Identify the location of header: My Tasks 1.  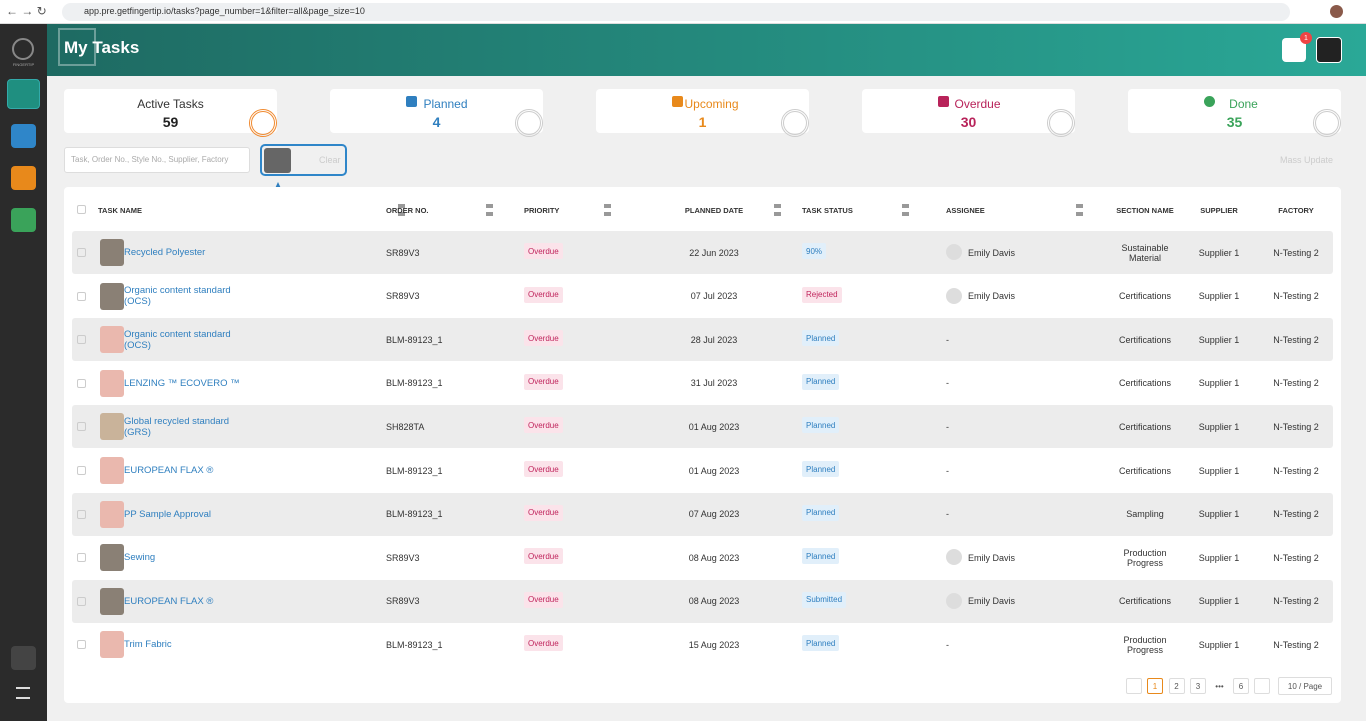
(706, 50).